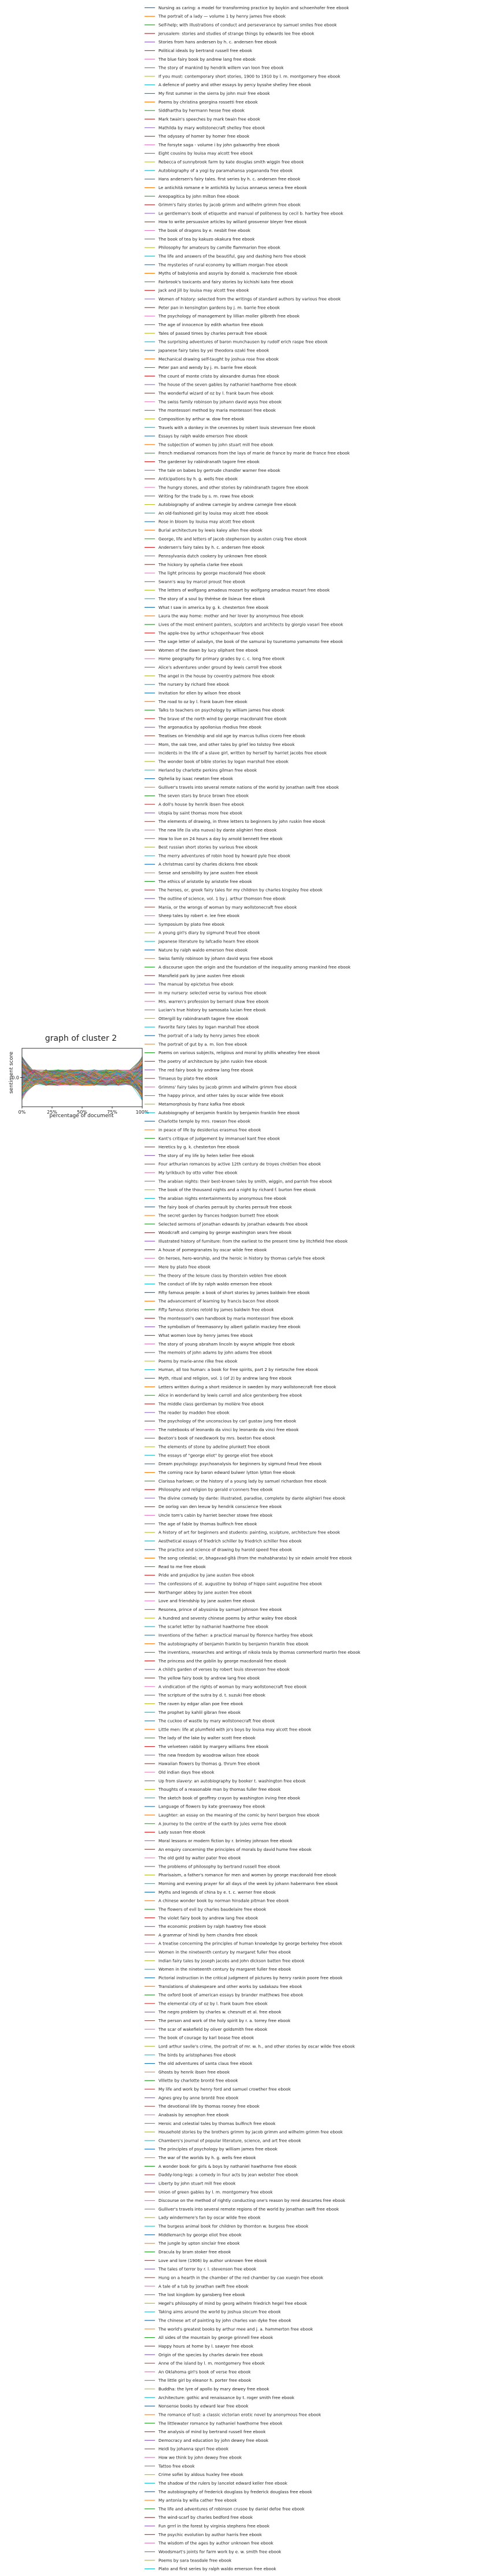  I want to click on legend-entry: Anticipations by h. g. wells free ebook, so click(198, 479).